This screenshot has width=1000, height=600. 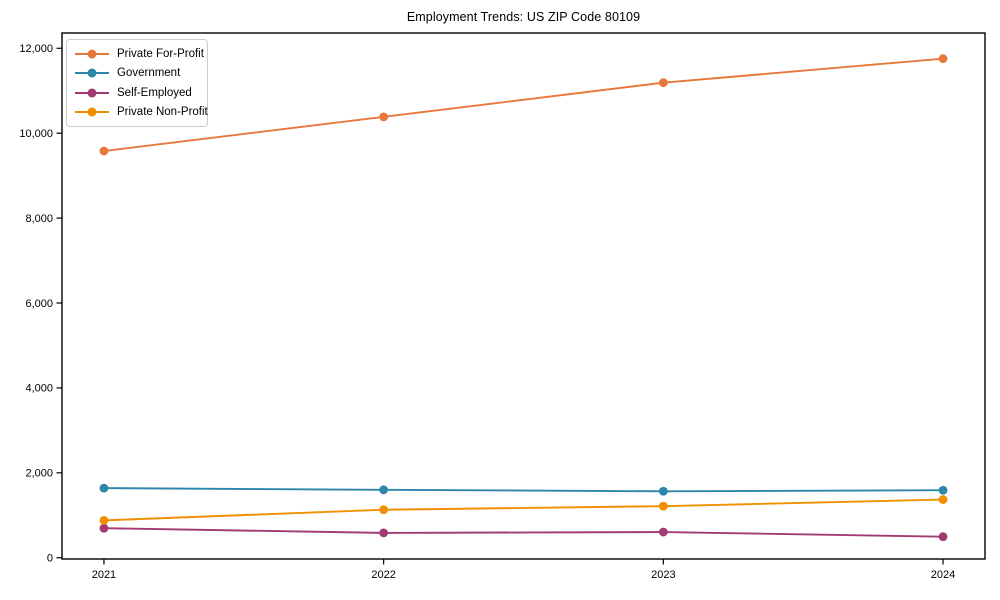 What do you see at coordinates (50, 559) in the screenshot?
I see `y-tick-label: 0` at bounding box center [50, 559].